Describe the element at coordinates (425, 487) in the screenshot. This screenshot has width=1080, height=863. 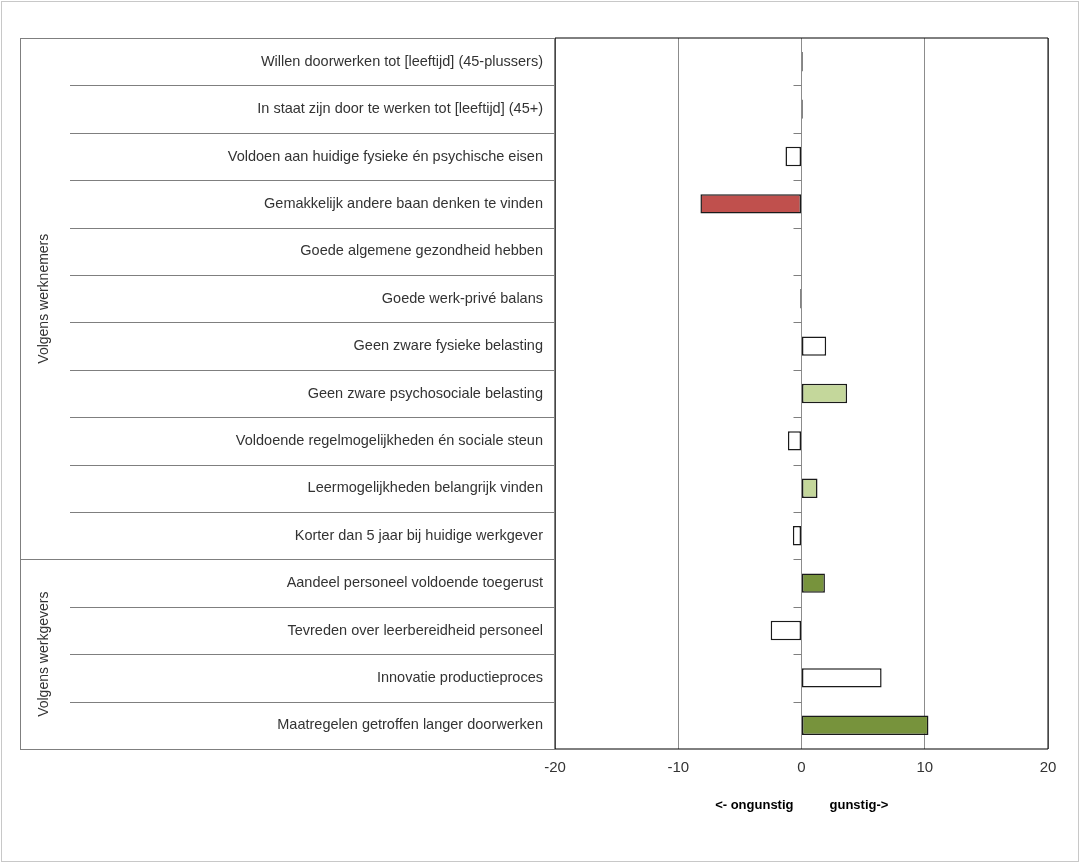
I see `y-tick-label: Leermogelijkheden belangrijk vinden` at that location.